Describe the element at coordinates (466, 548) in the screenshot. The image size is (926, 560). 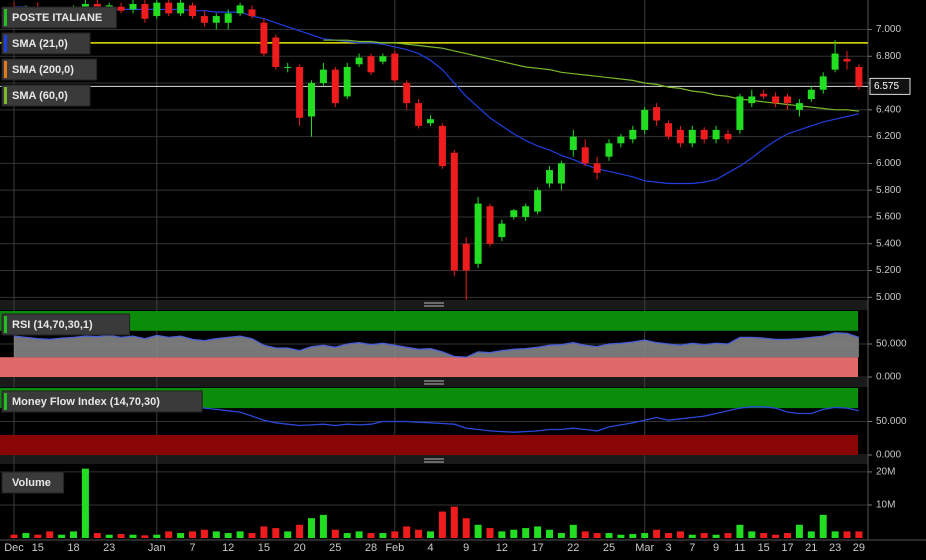
I see `x-tick-label: 9` at that location.